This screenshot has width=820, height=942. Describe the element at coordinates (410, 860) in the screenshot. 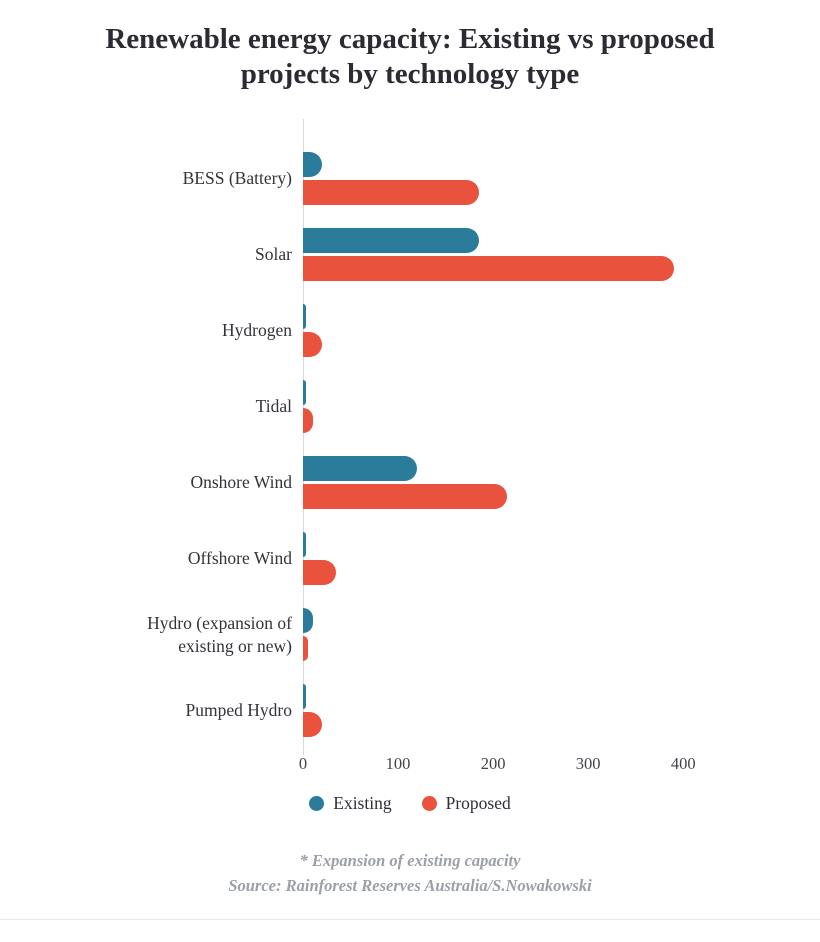

I see `footnote-line: * Expansion of existing capacity` at that location.